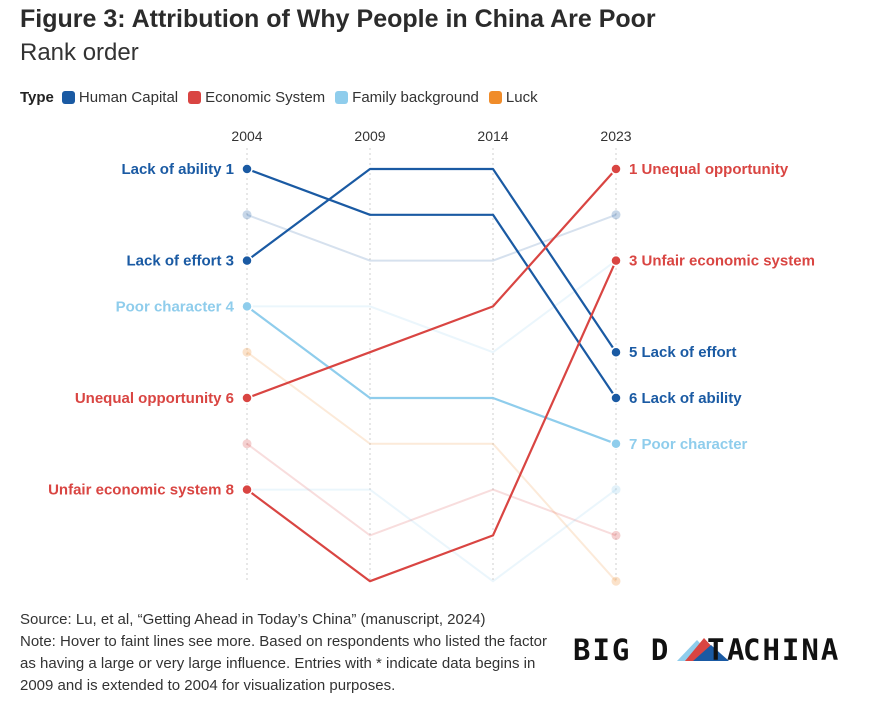  Describe the element at coordinates (685, 398) in the screenshot. I see `end-label-lack-of-ability: 6 Lack of ability` at that location.